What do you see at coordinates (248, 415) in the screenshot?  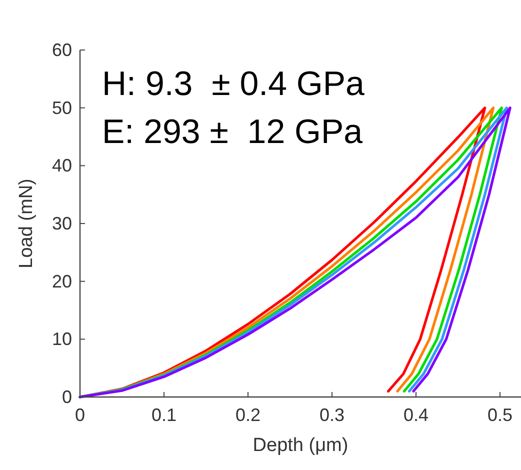 I see `x-tick-label: 0.2` at bounding box center [248, 415].